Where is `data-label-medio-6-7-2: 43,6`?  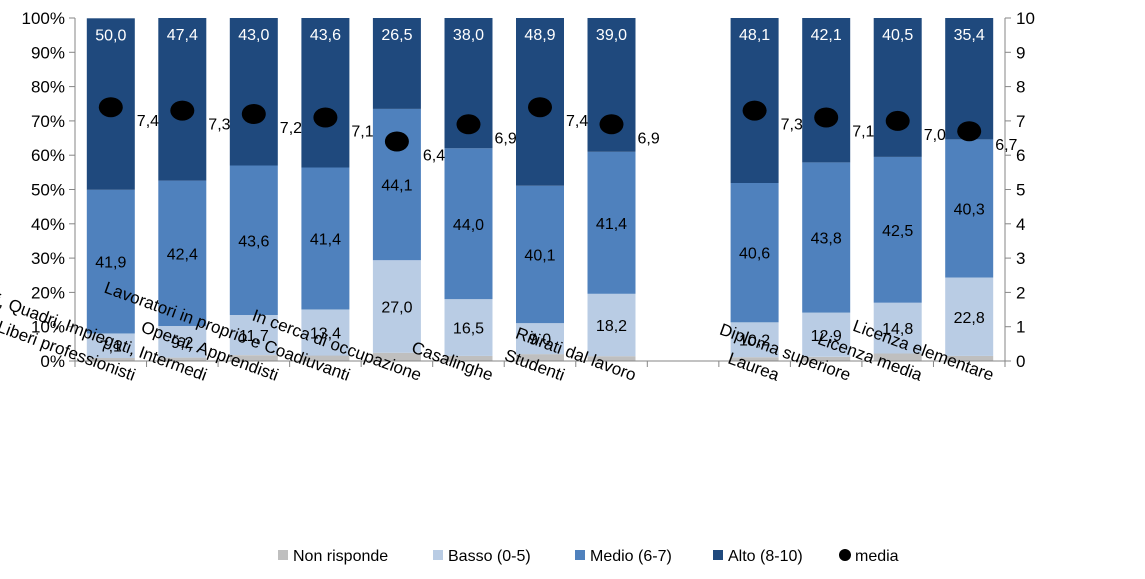
data-label-medio-6-7-2: 43,6 is located at coordinates (253, 241).